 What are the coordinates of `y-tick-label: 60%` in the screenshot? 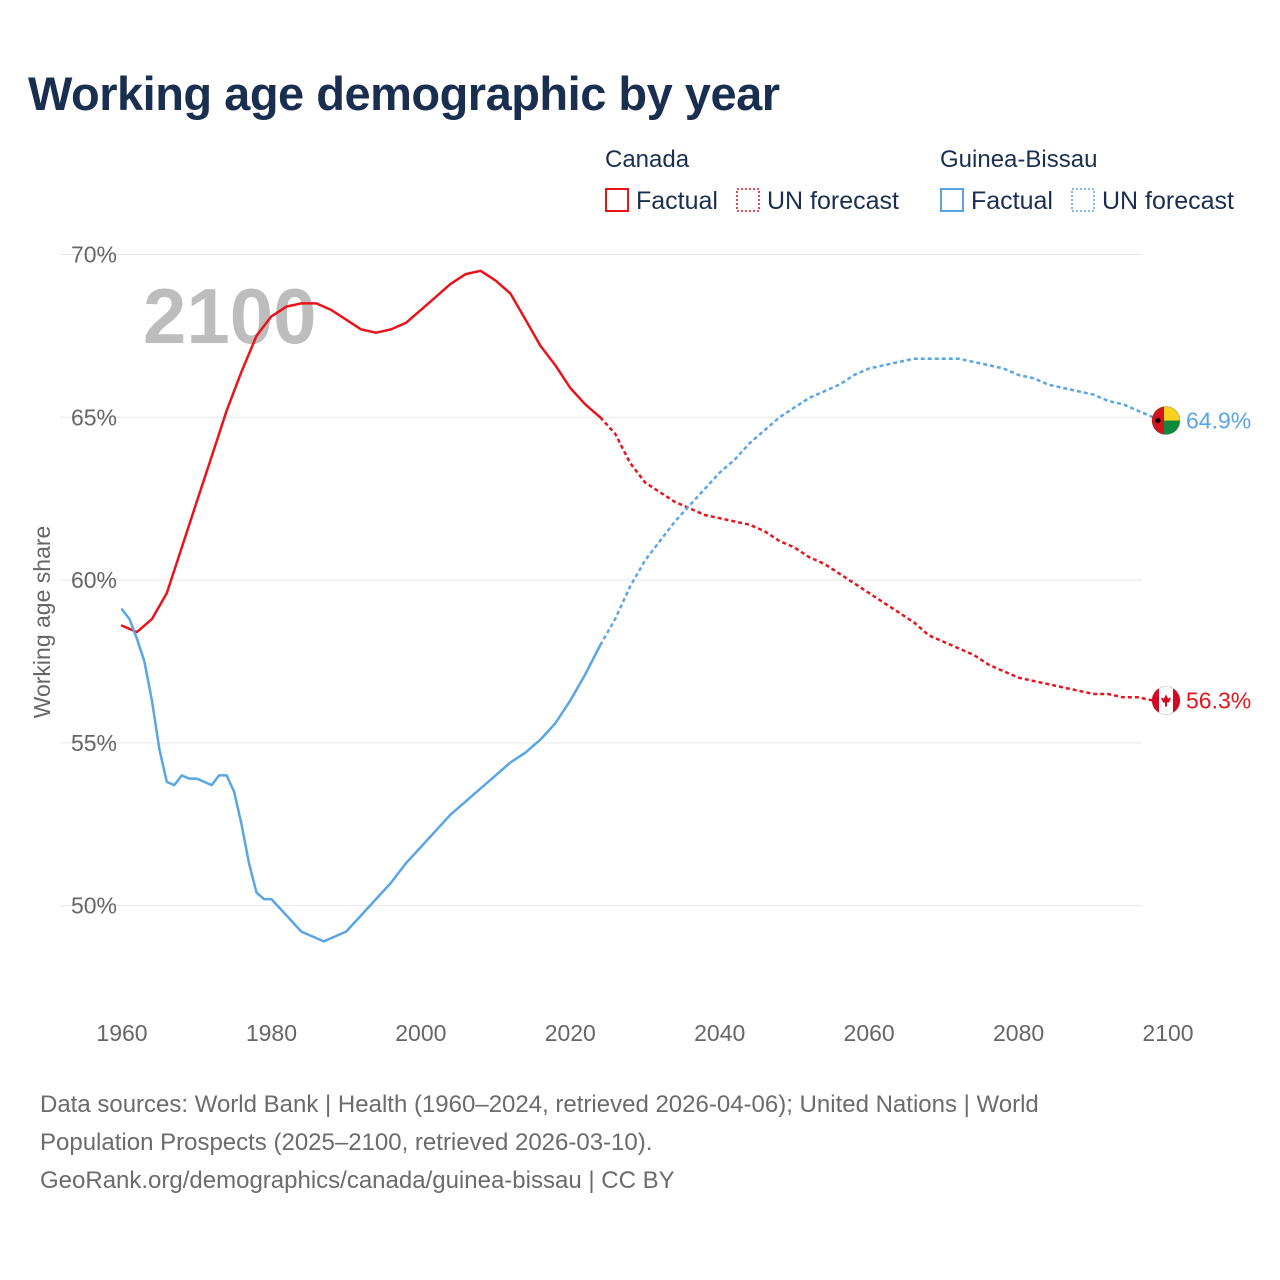 It's located at (94, 580).